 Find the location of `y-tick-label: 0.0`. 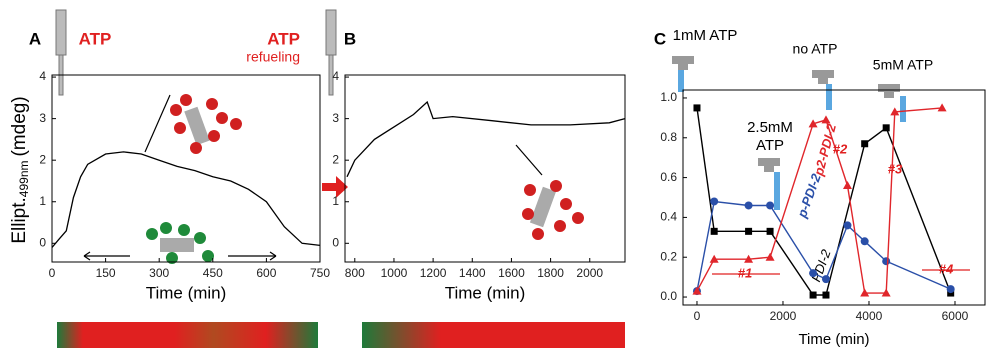

y-tick-label: 0.0 is located at coordinates (668, 296).